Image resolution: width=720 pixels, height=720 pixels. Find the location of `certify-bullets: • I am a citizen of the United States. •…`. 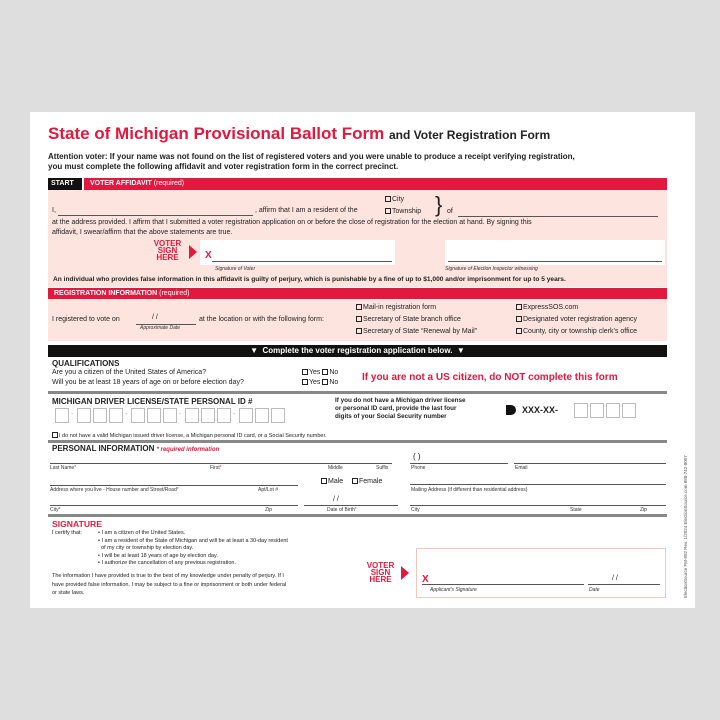

certify-bullets: • I am a citizen of the United States. •… is located at coordinates (193, 548).